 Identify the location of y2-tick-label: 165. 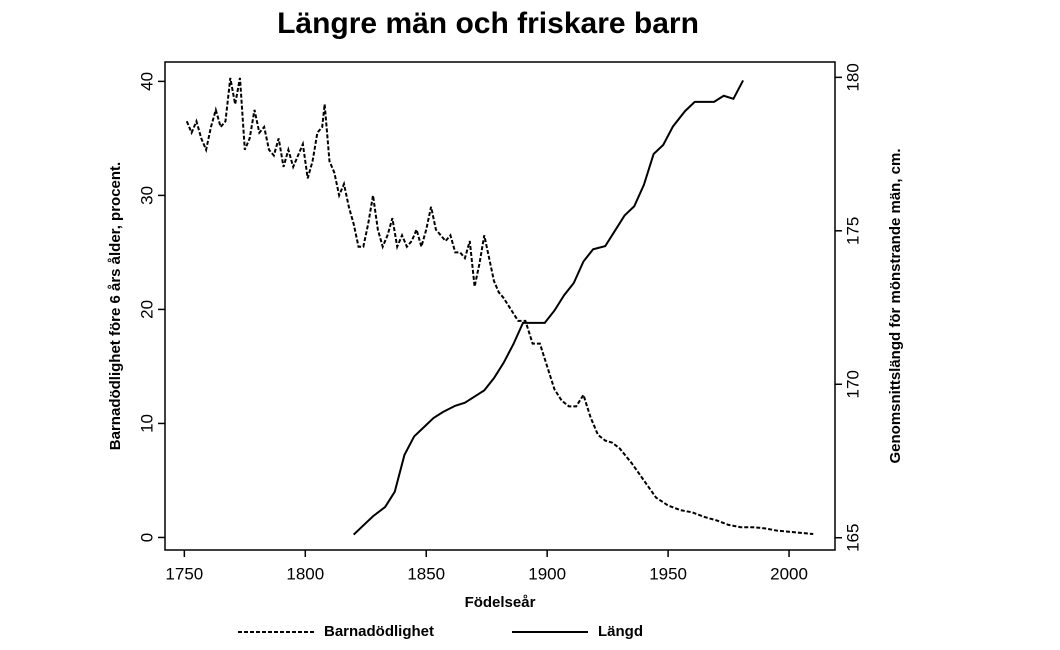
(852, 538).